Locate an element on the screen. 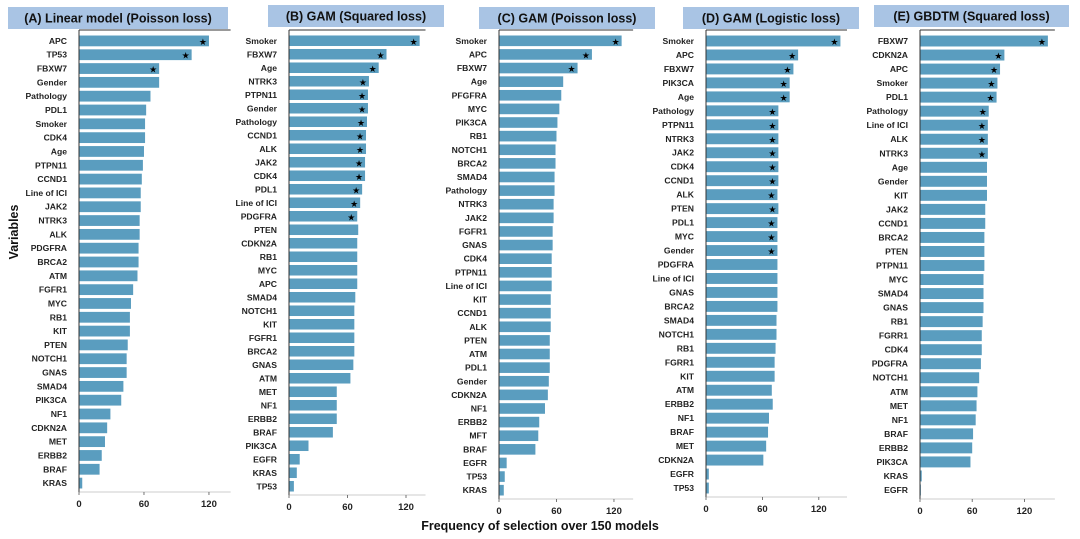  category-label: FGRR1 is located at coordinates (679, 362).